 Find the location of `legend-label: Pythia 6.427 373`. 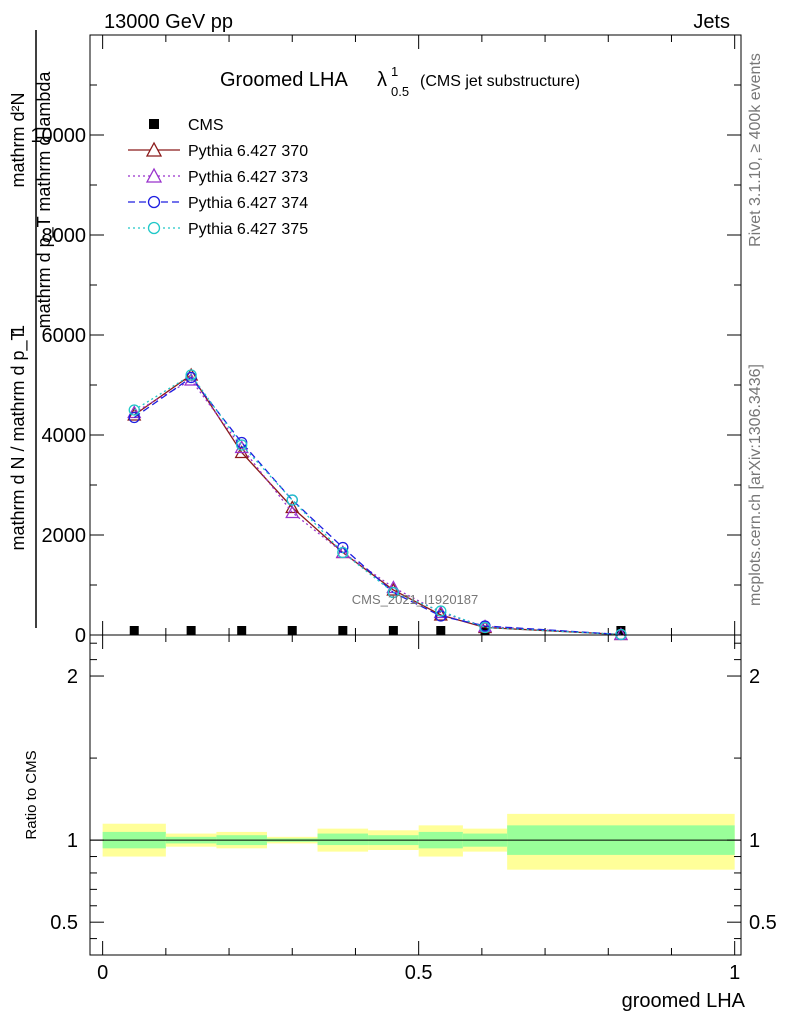

legend-label: Pythia 6.427 373 is located at coordinates (248, 177).